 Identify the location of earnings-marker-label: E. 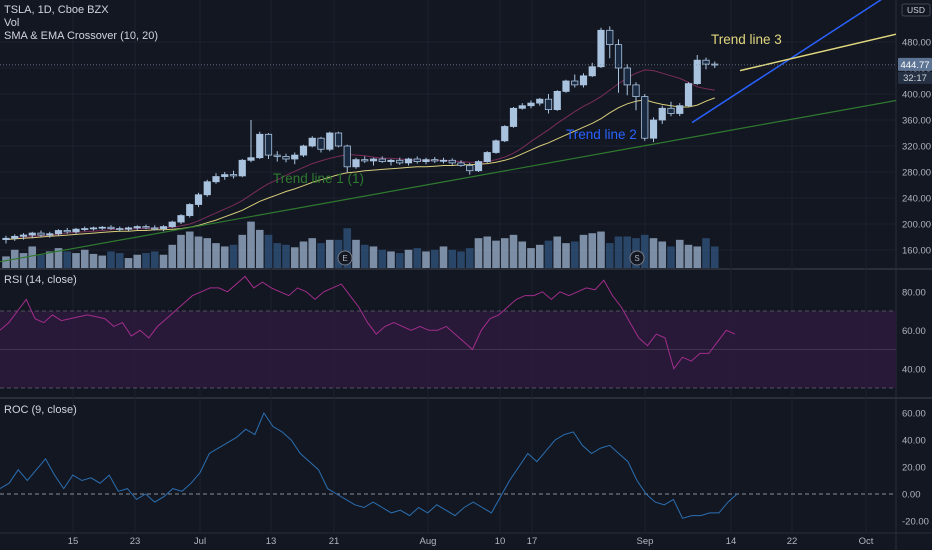
(344, 258).